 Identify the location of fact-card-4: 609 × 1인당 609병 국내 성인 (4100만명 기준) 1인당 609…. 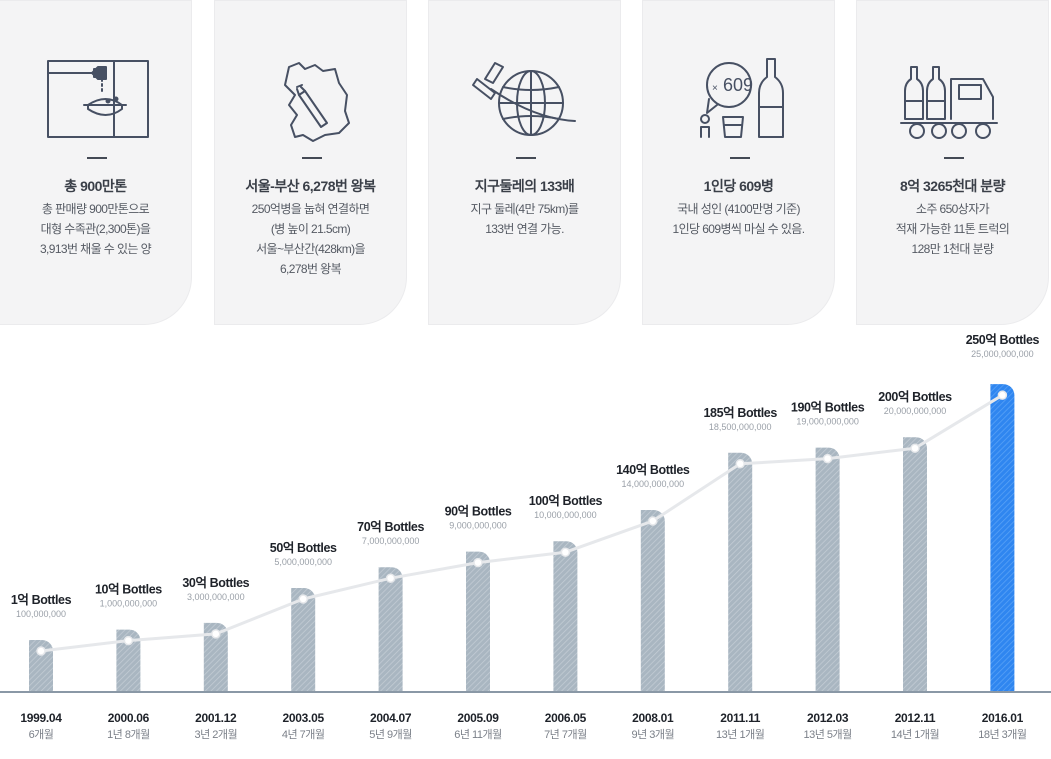
(738, 162).